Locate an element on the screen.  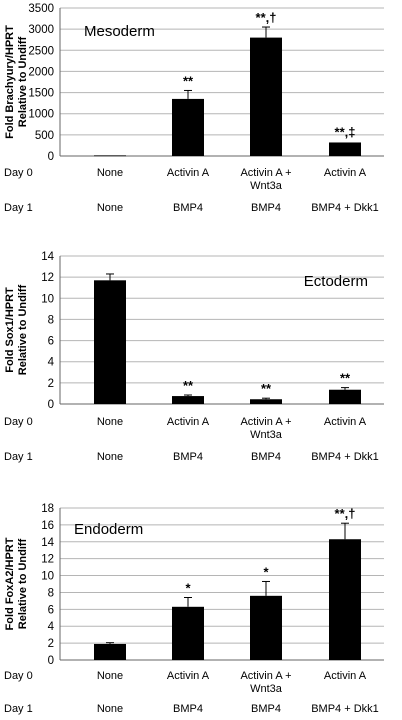
y-tick-label: 1000 is located at coordinates (41, 115).